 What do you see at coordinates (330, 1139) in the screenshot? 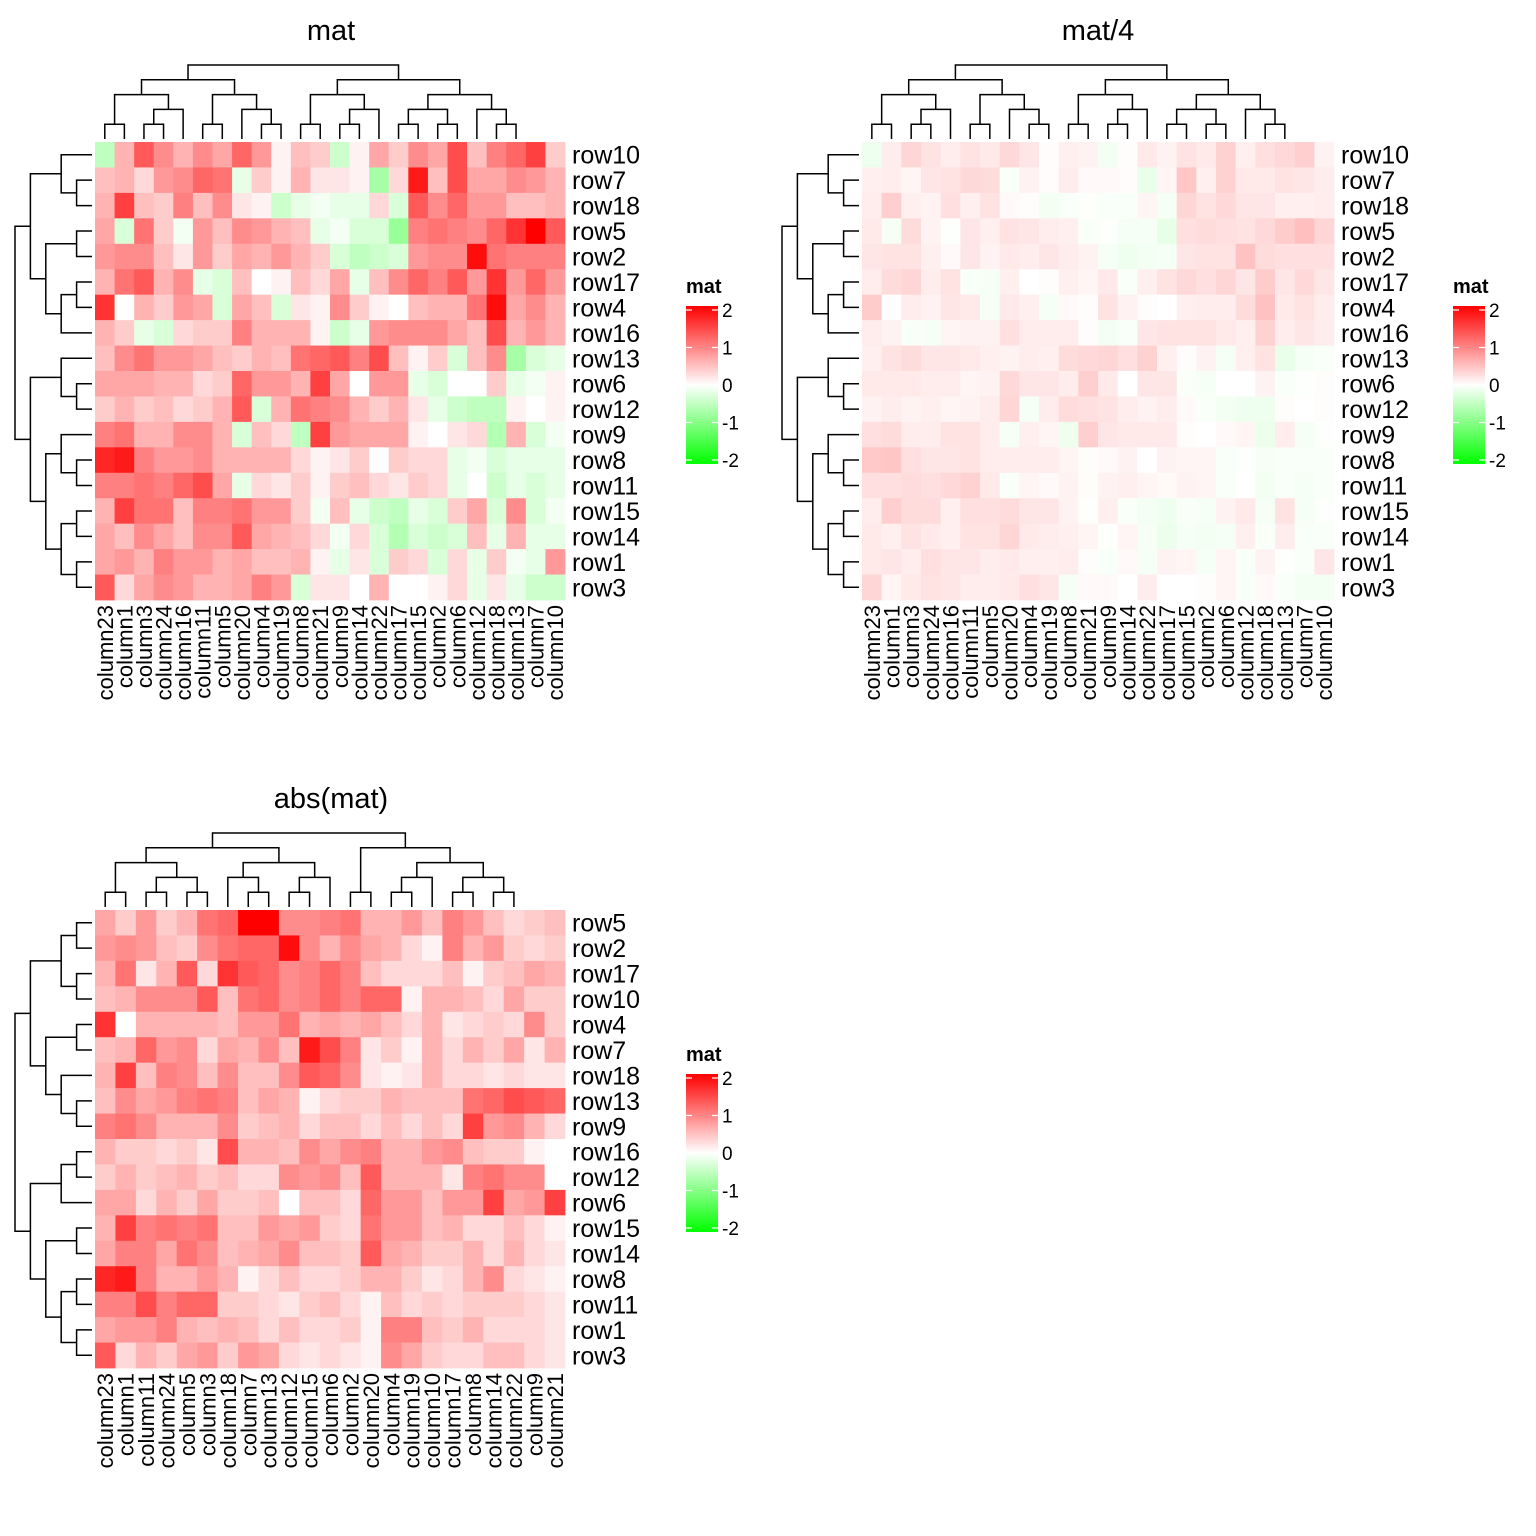
I see `heatmap-body` at bounding box center [330, 1139].